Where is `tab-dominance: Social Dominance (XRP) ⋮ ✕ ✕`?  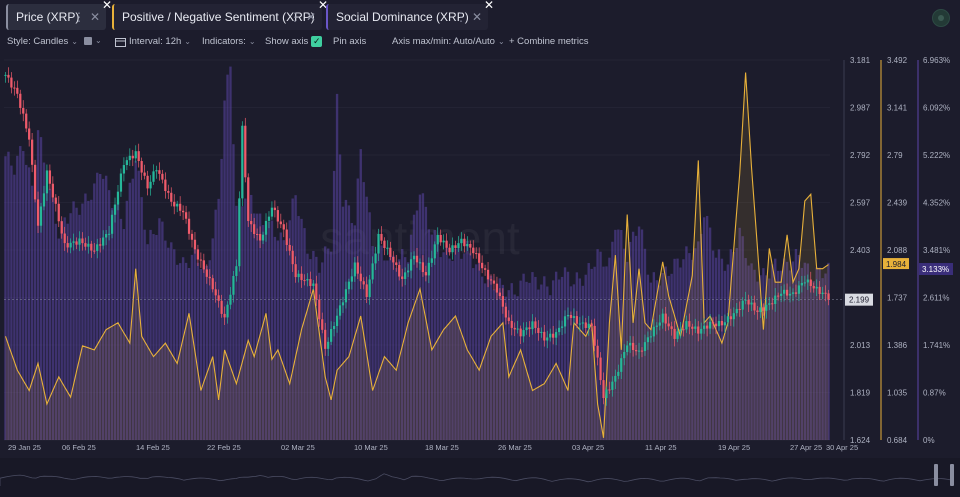 tab-dominance: Social Dominance (XRP) ⋮ ✕ ✕ is located at coordinates (410, 15).